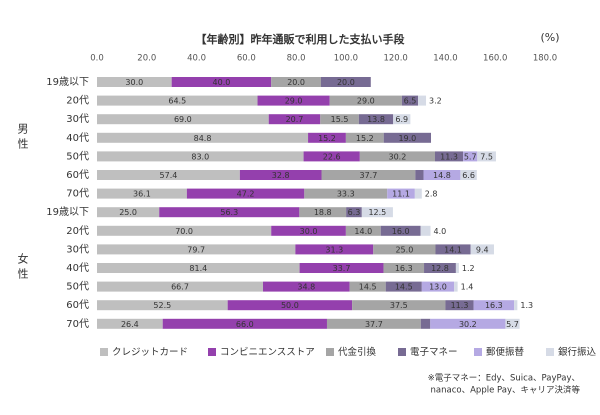  What do you see at coordinates (449, 156) in the screenshot?
I see `value-label: 11.3` at bounding box center [449, 156].